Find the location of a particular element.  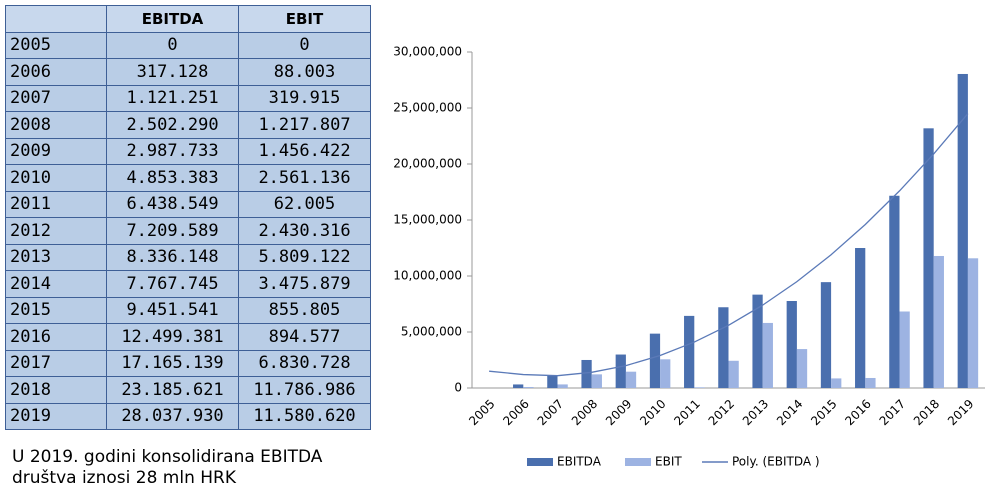

table-cell: 2019 is located at coordinates (56, 416).